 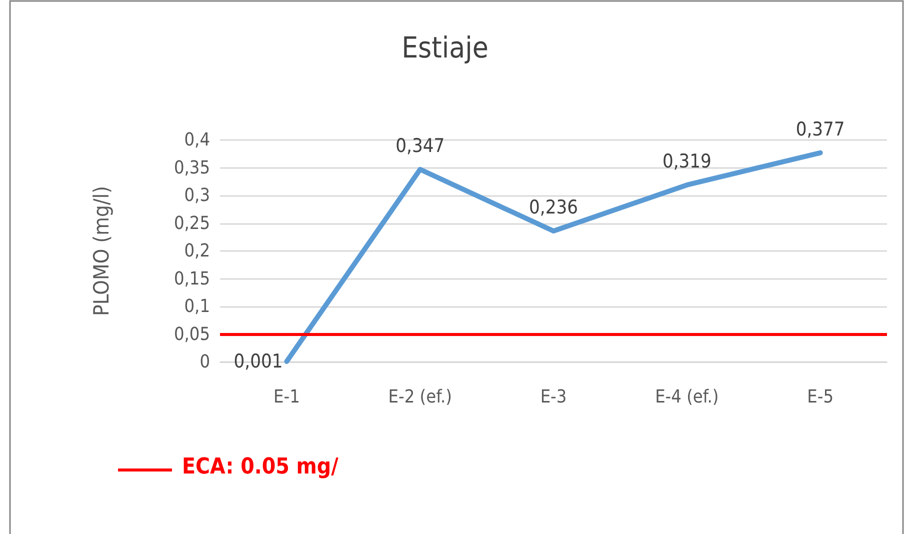 What do you see at coordinates (420, 397) in the screenshot?
I see `x-tick-label: E-2 (ef.)` at bounding box center [420, 397].